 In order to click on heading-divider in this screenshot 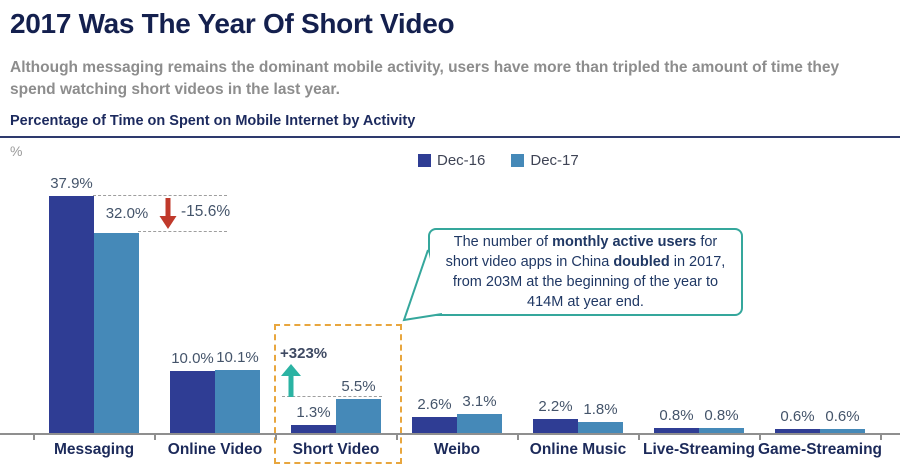, I will do `click(450, 137)`.